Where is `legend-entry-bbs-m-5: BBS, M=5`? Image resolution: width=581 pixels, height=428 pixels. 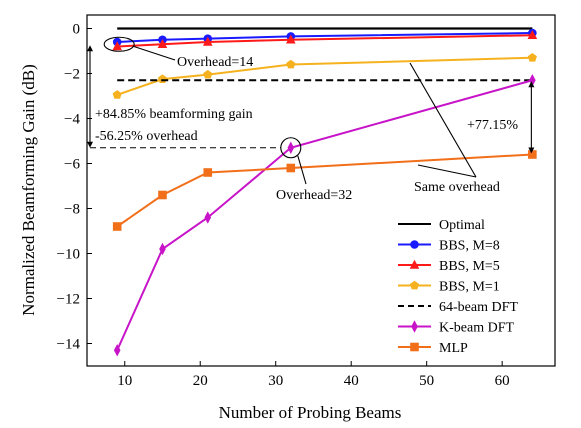 legend-entry-bbs-m-5: BBS, M=5 is located at coordinates (449, 266).